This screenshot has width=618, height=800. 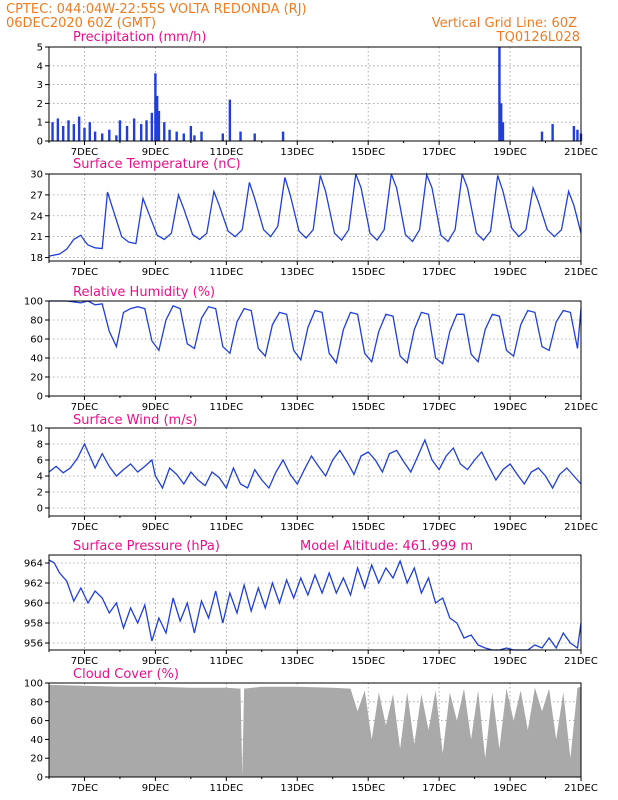 What do you see at coordinates (135, 420) in the screenshot?
I see `wind-title: Surface Wind (m/s)` at bounding box center [135, 420].